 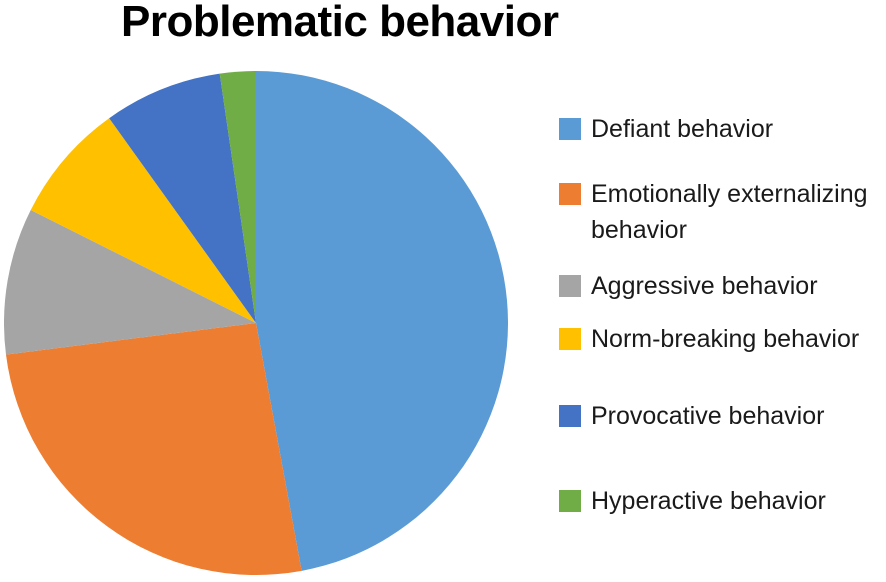 I want to click on legend-item: Norm-breaking behavior, so click(x=722, y=339).